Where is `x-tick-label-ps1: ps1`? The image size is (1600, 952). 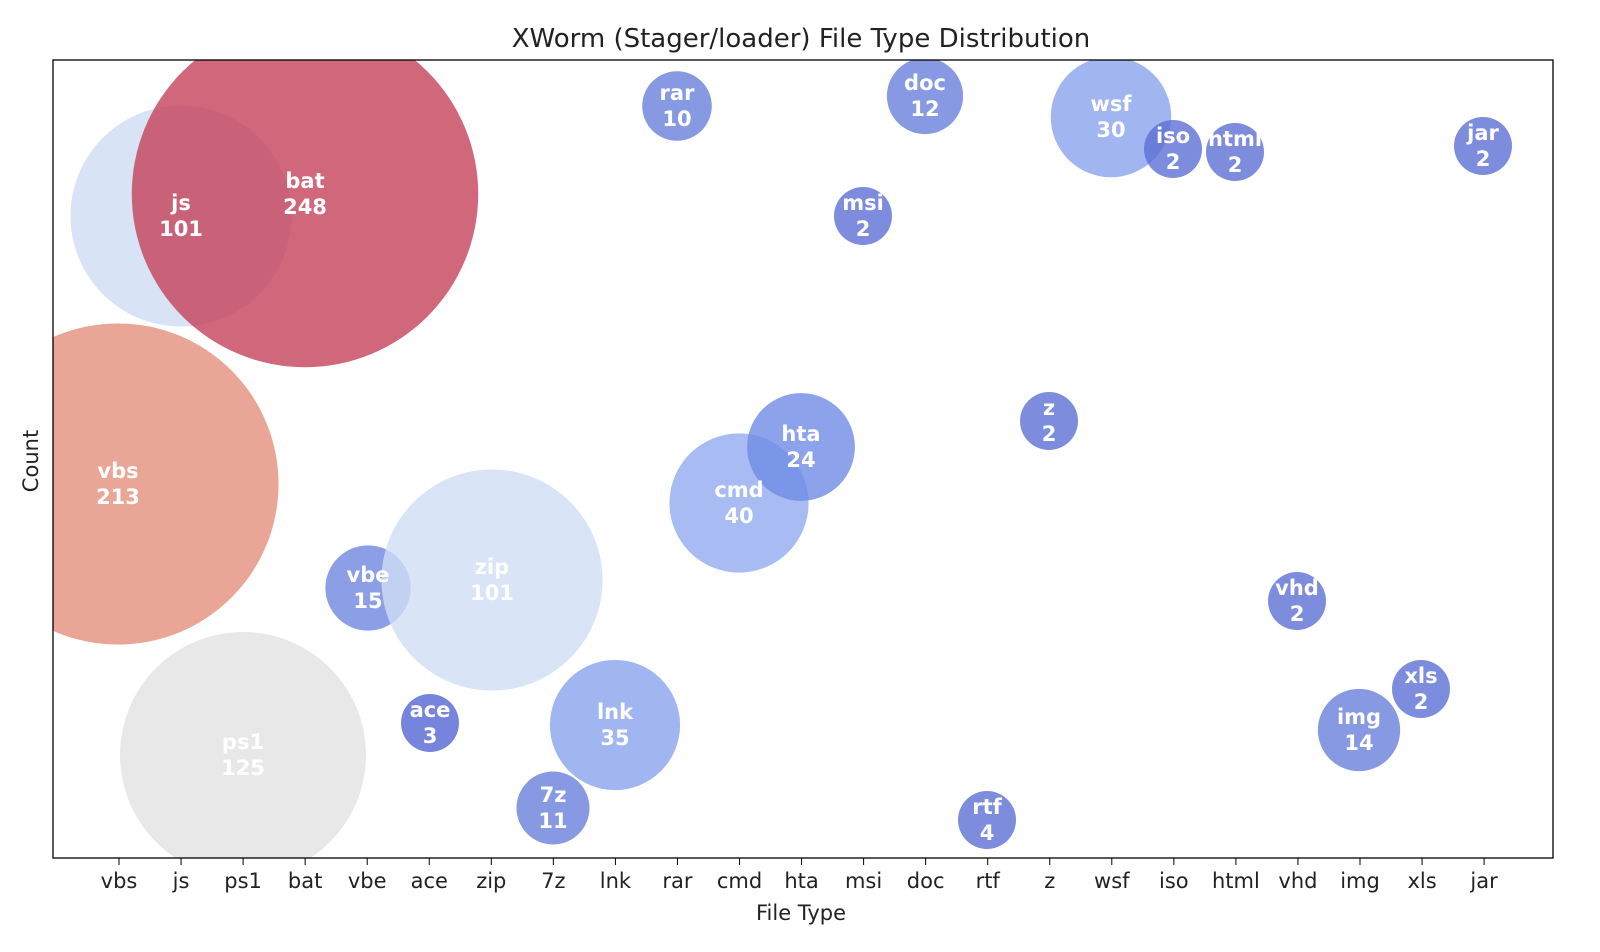 x-tick-label-ps1: ps1 is located at coordinates (243, 881).